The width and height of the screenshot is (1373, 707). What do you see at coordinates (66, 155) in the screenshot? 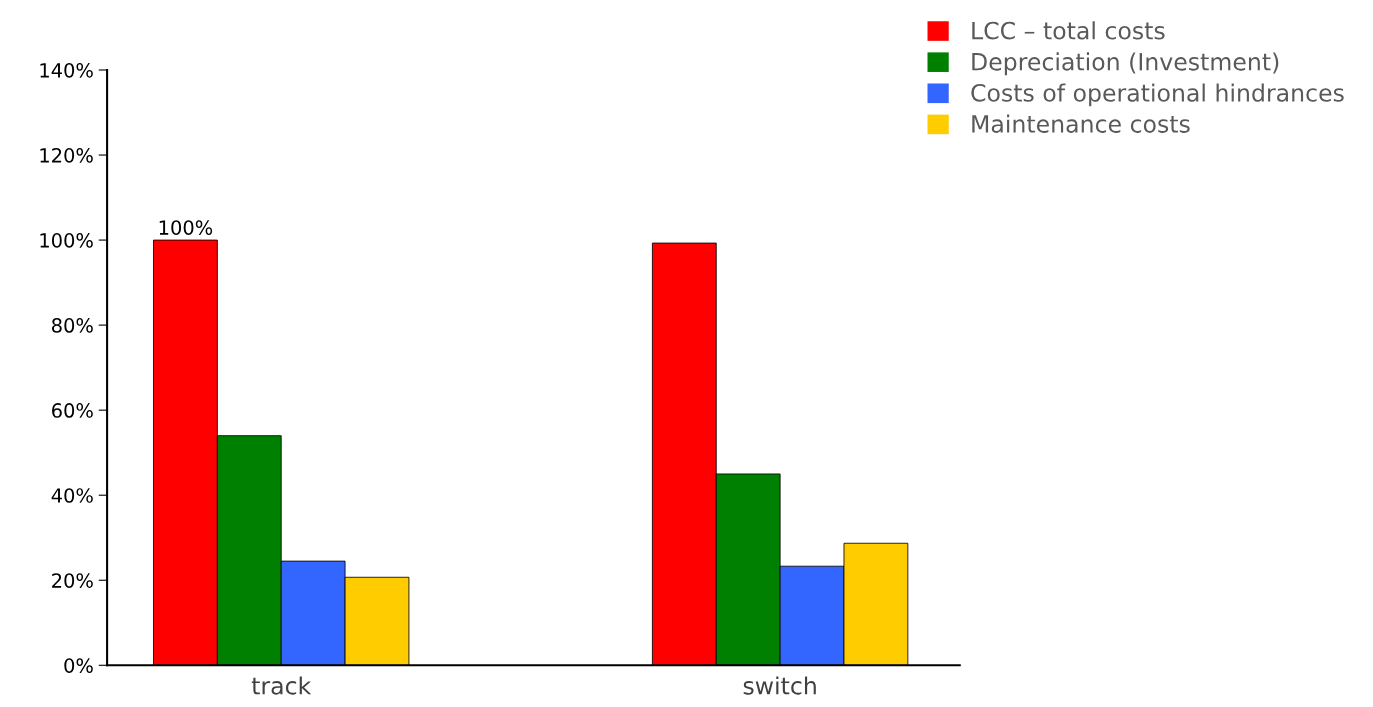
I see `y-tick-label: 120%` at bounding box center [66, 155].